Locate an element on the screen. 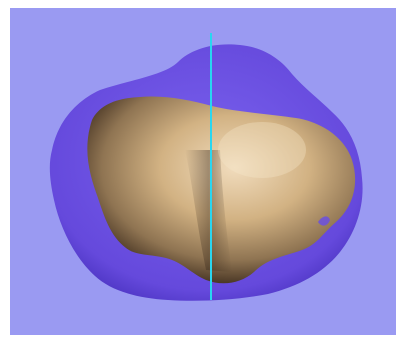  surface-highlight is located at coordinates (262, 150).